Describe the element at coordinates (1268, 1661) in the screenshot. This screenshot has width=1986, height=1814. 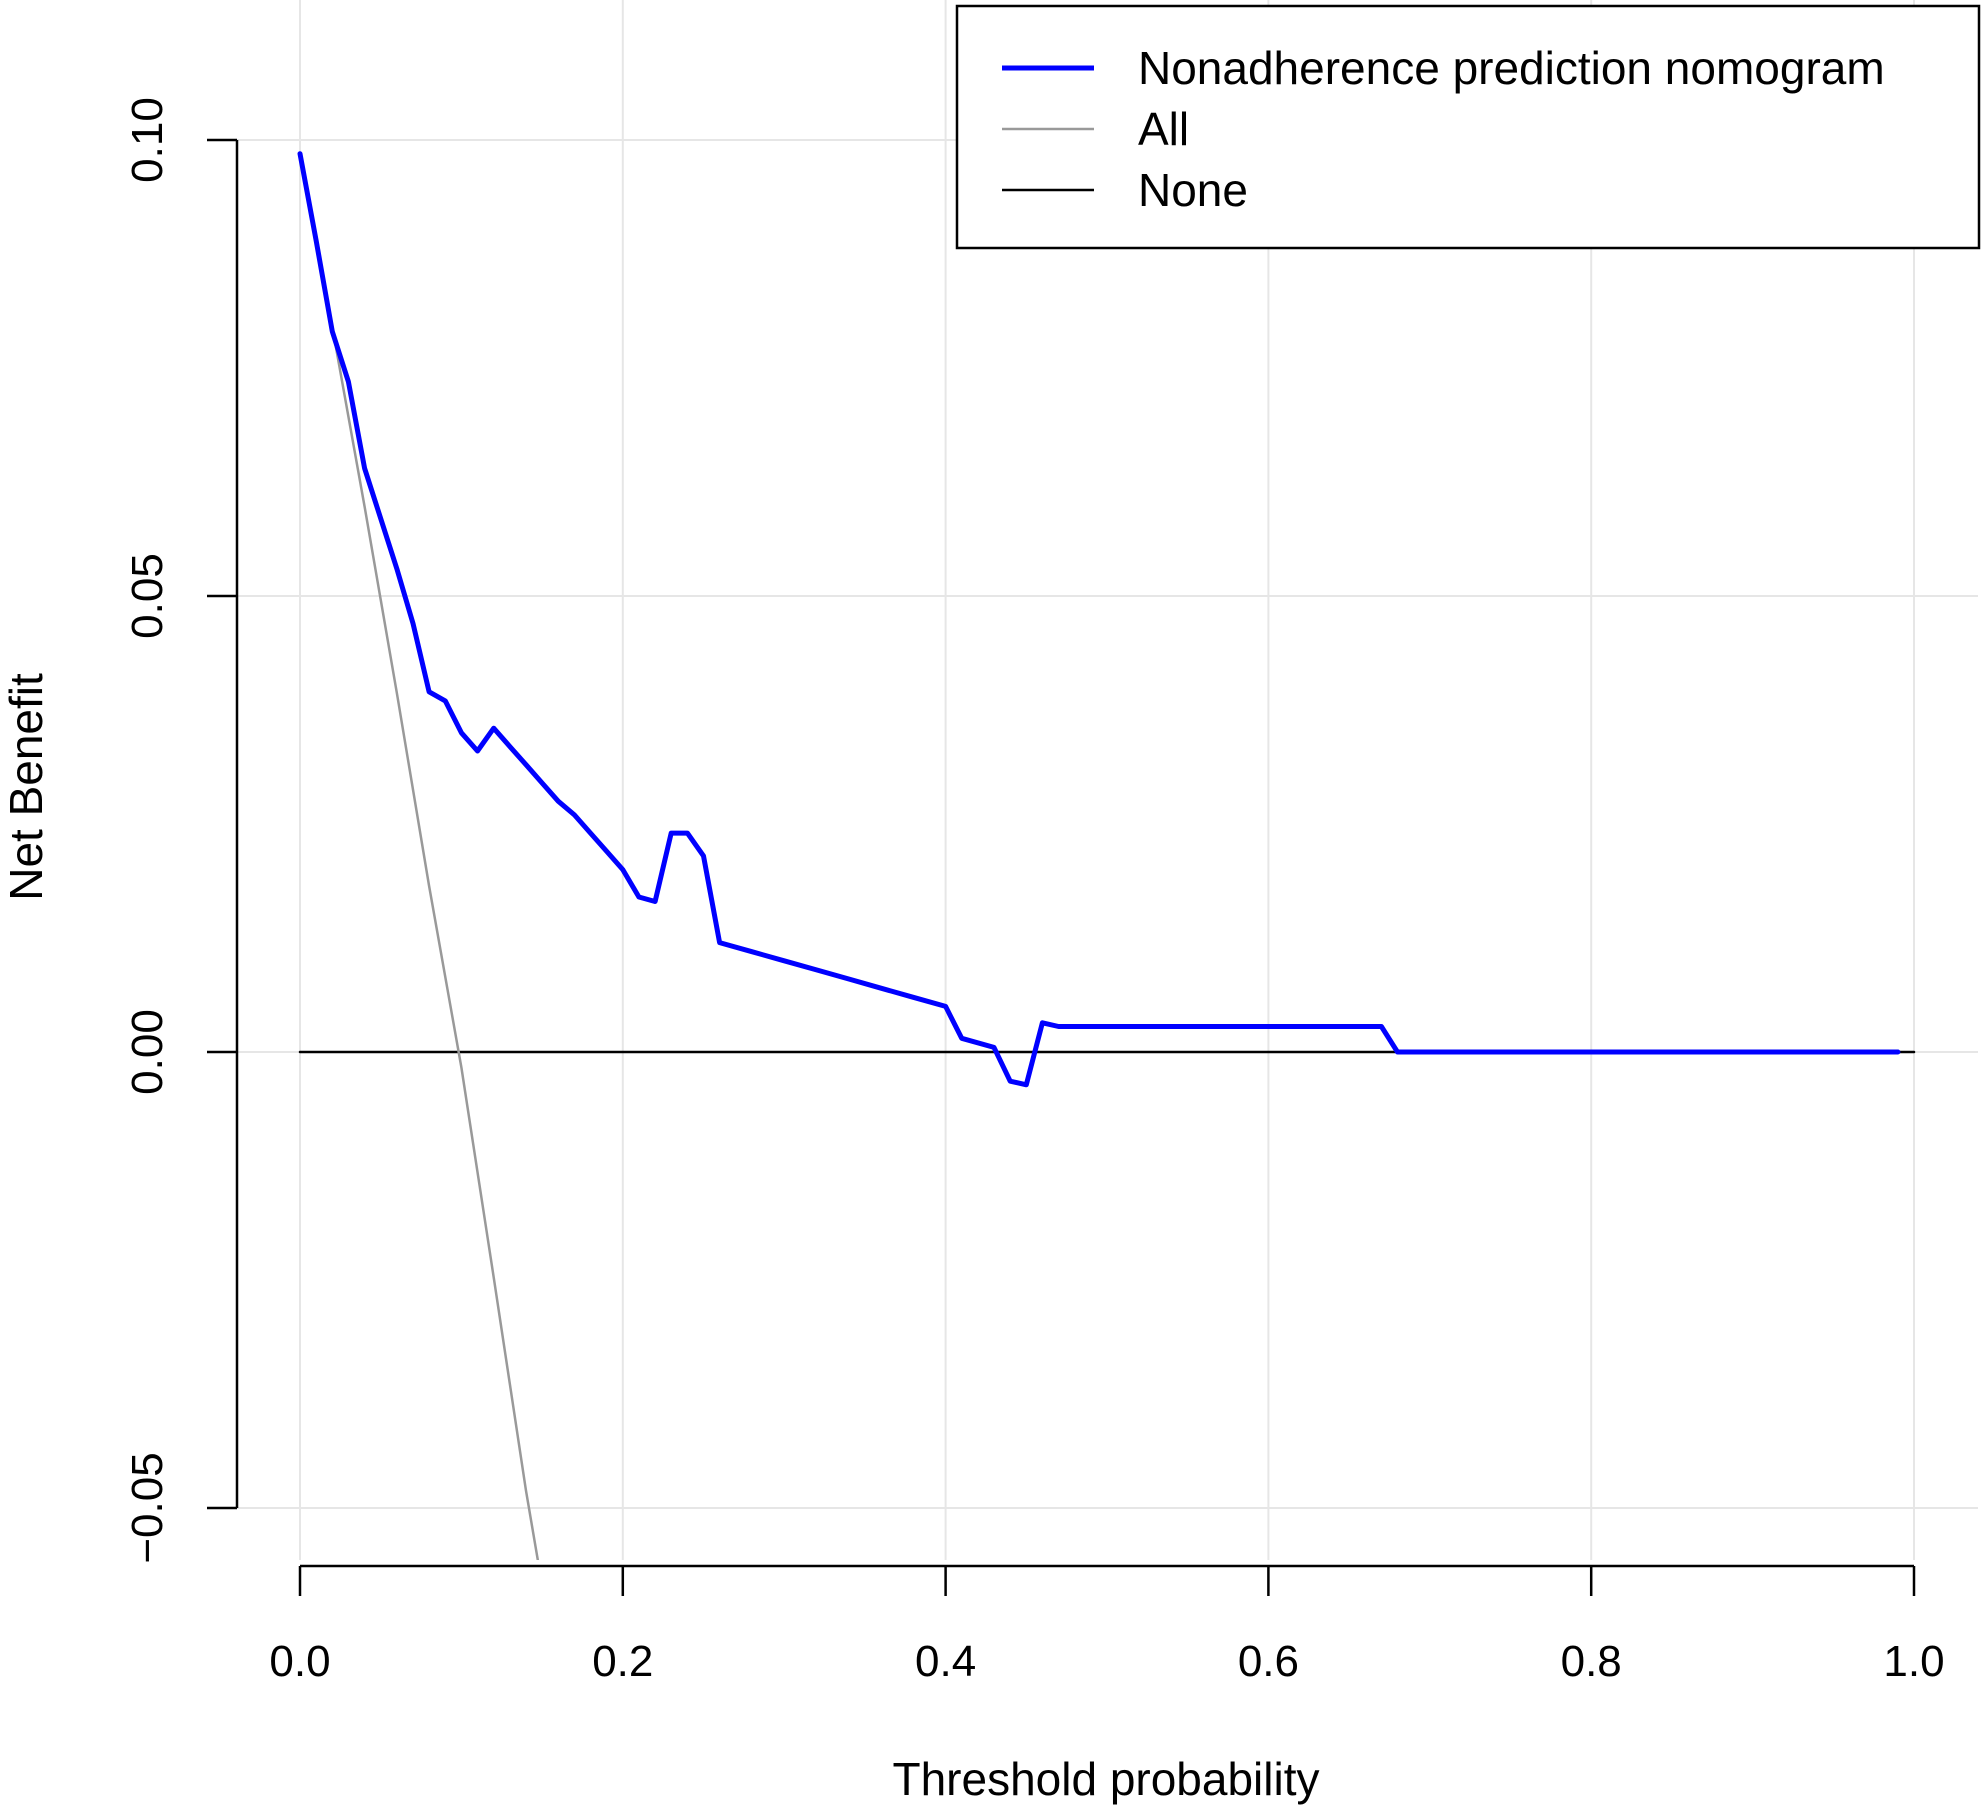
I see `x-tick-label: 0.6` at that location.